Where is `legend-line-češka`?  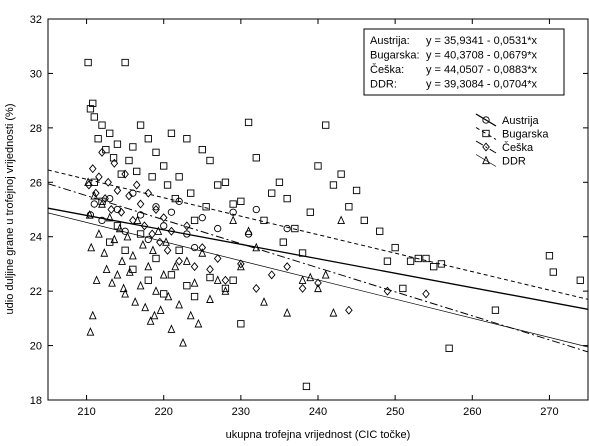
legend-line-češka is located at coordinates (486, 147).